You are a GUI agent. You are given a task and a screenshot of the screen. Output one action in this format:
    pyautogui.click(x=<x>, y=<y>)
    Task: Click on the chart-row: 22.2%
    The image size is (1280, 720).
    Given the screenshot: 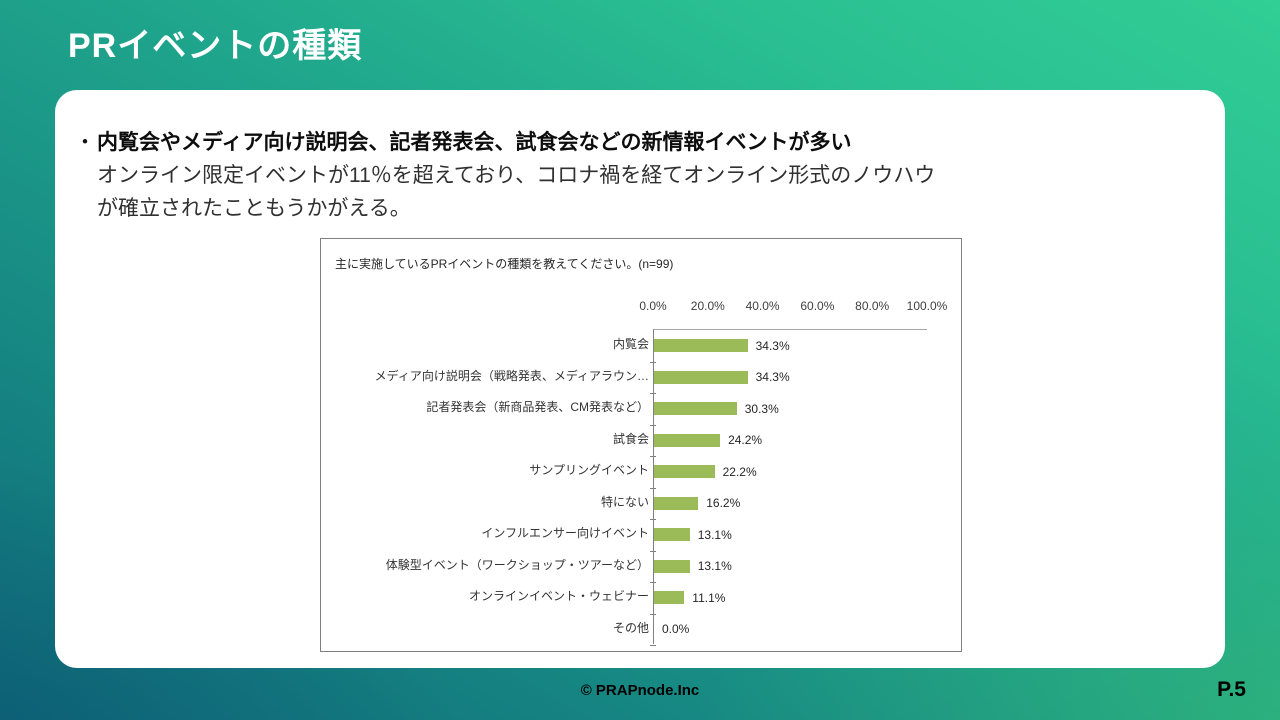 What is the action you would take?
    pyautogui.click(x=788, y=472)
    